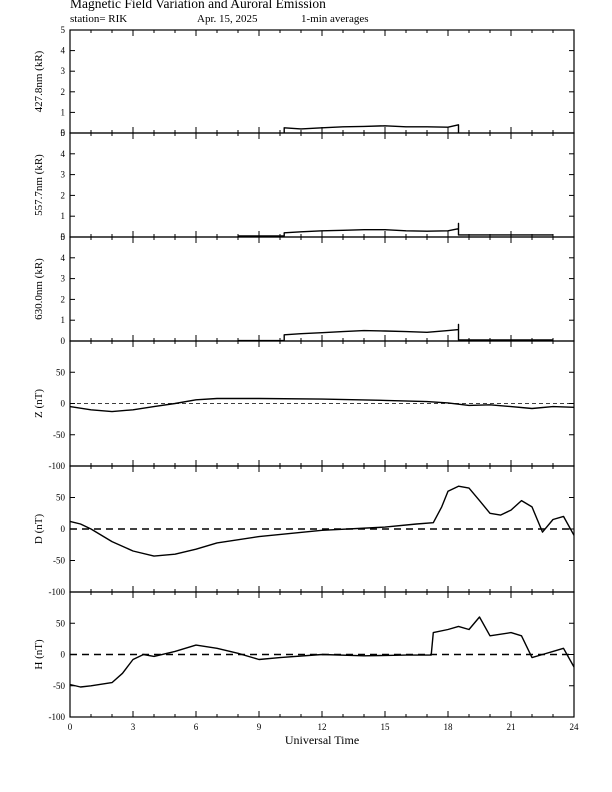 This screenshot has height=792, width=612. What do you see at coordinates (39, 529) in the screenshot?
I see `y-axis-label: D (nT)` at bounding box center [39, 529].